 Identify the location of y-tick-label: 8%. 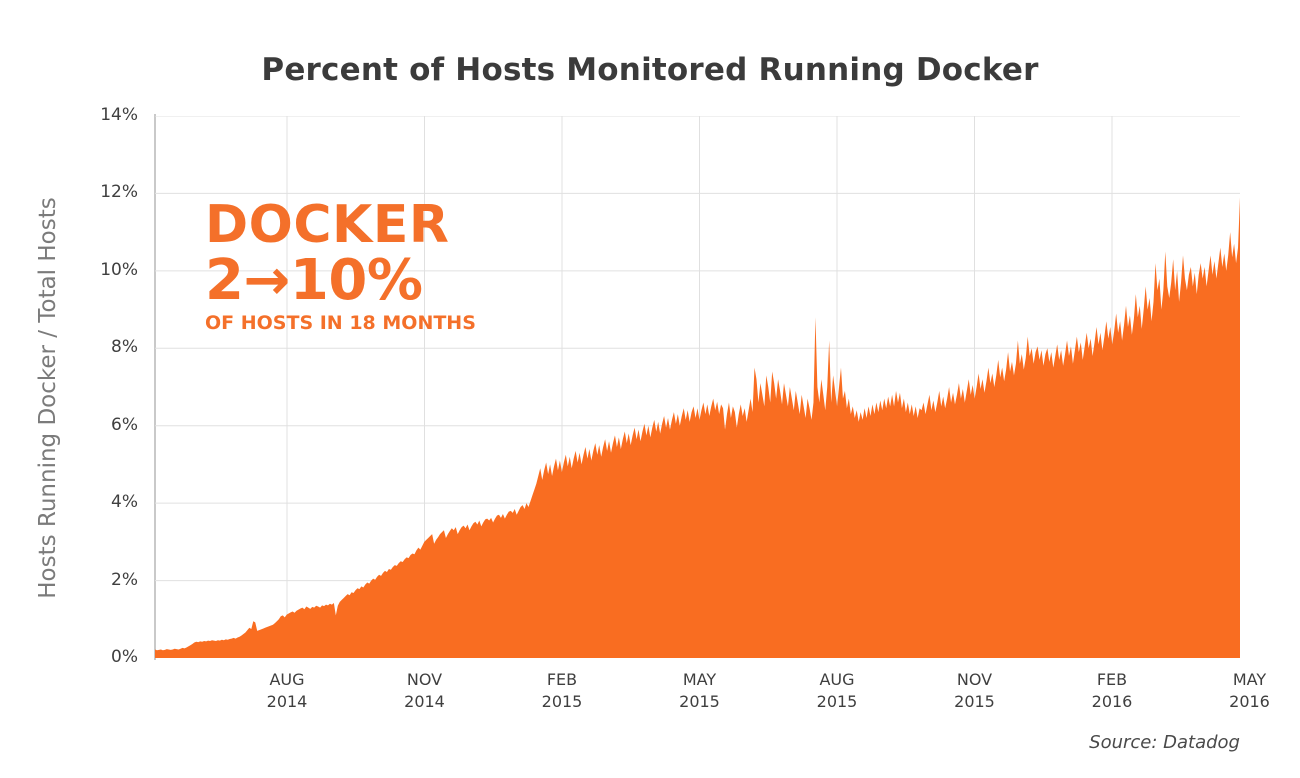
(124, 347).